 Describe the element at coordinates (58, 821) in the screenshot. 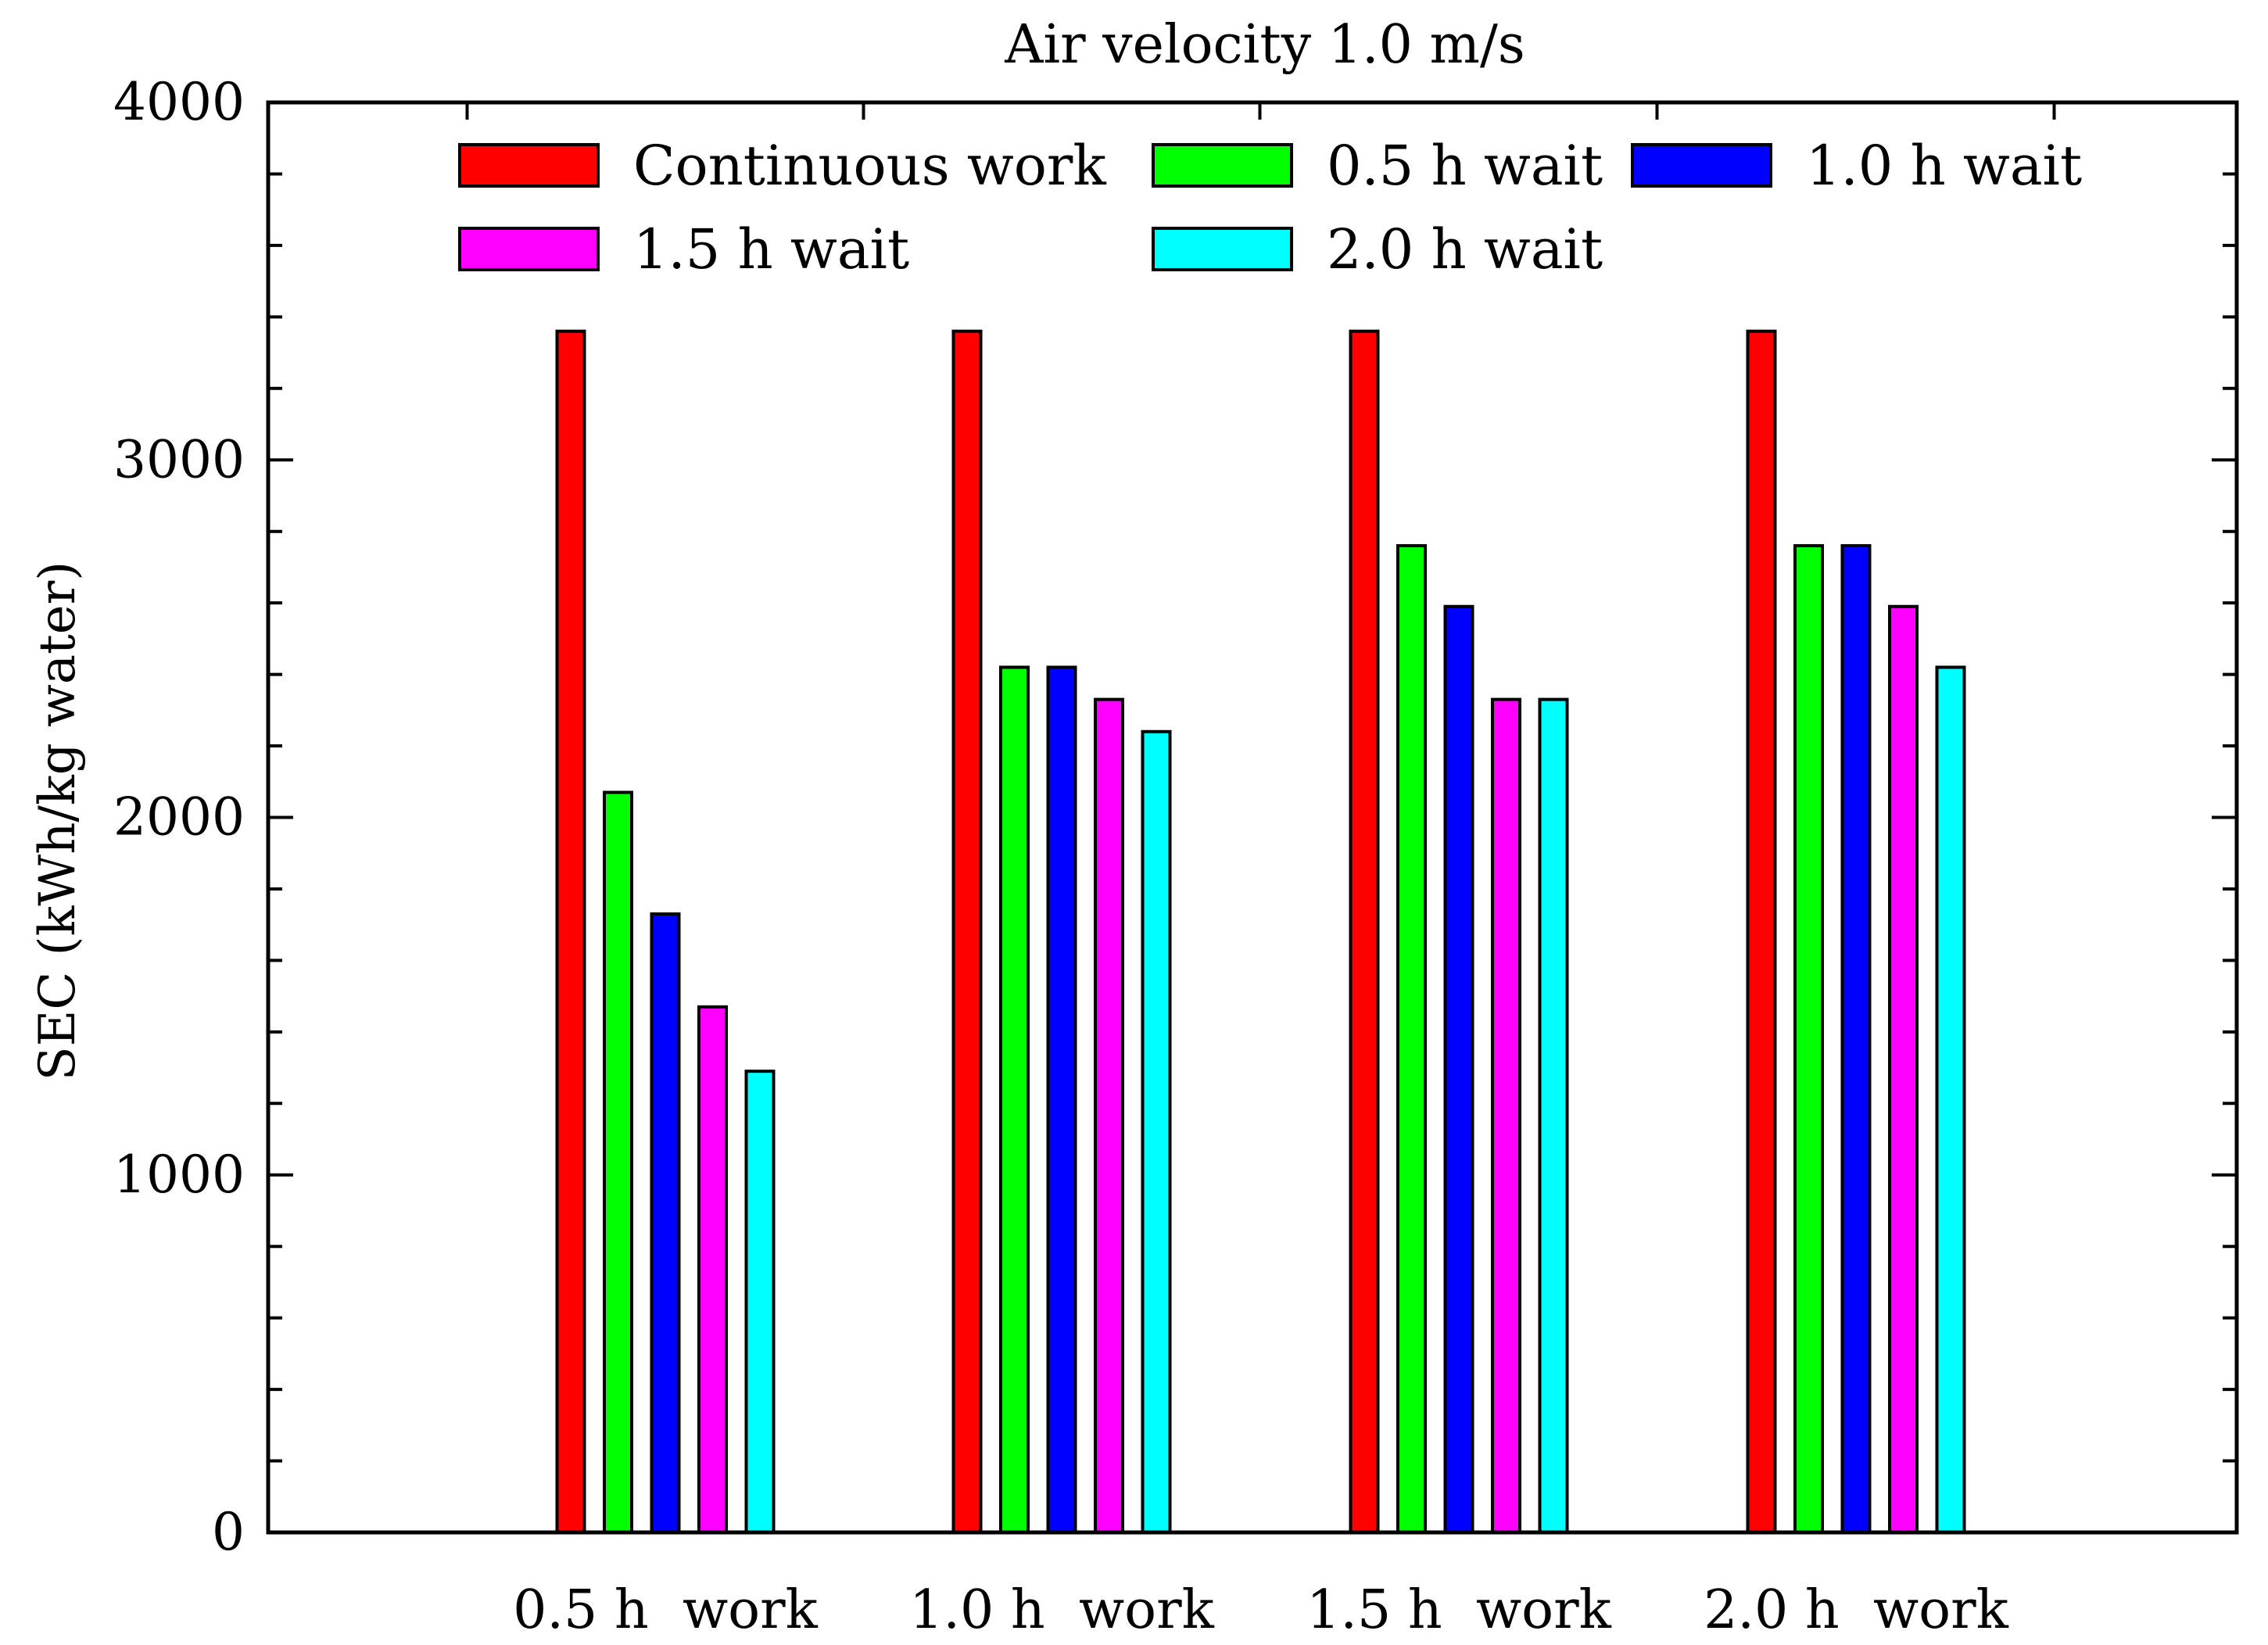

I see `y-axis-label: SEC (kWh/kg water)` at that location.